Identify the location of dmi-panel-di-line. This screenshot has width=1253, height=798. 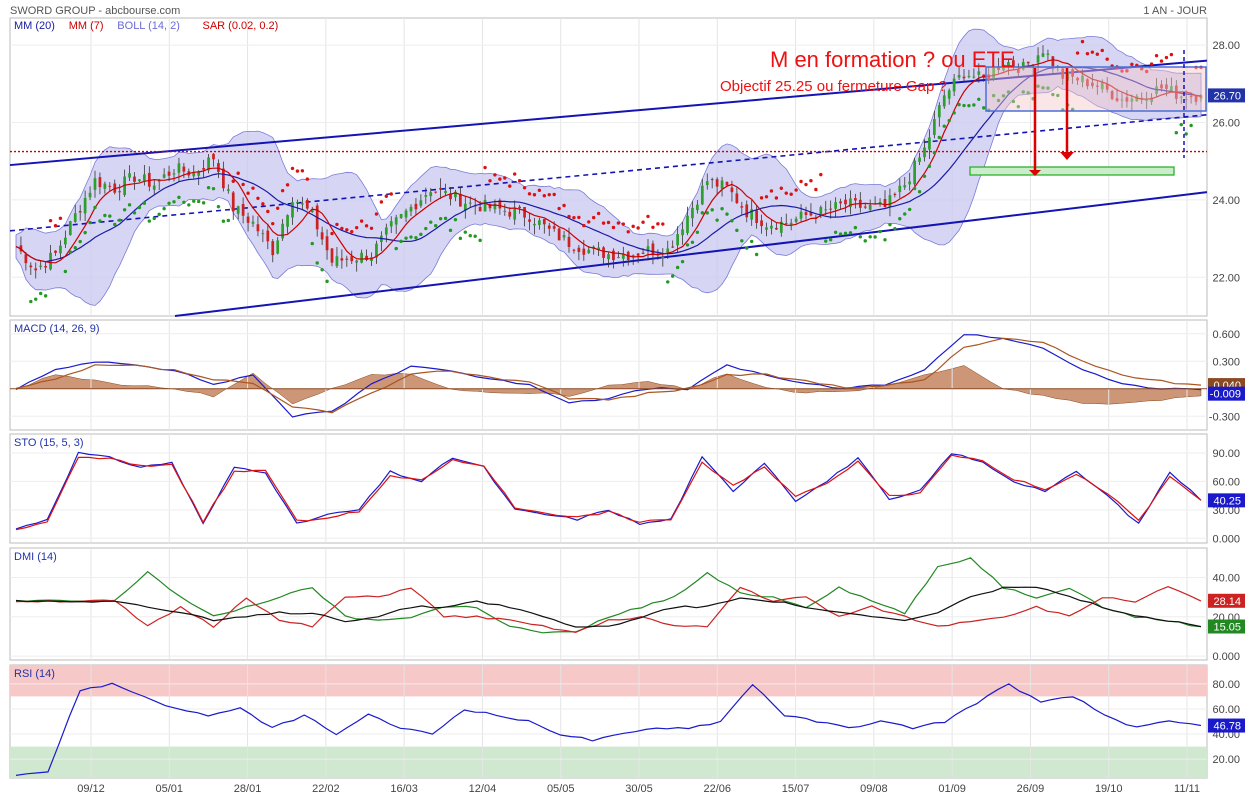
(608, 610).